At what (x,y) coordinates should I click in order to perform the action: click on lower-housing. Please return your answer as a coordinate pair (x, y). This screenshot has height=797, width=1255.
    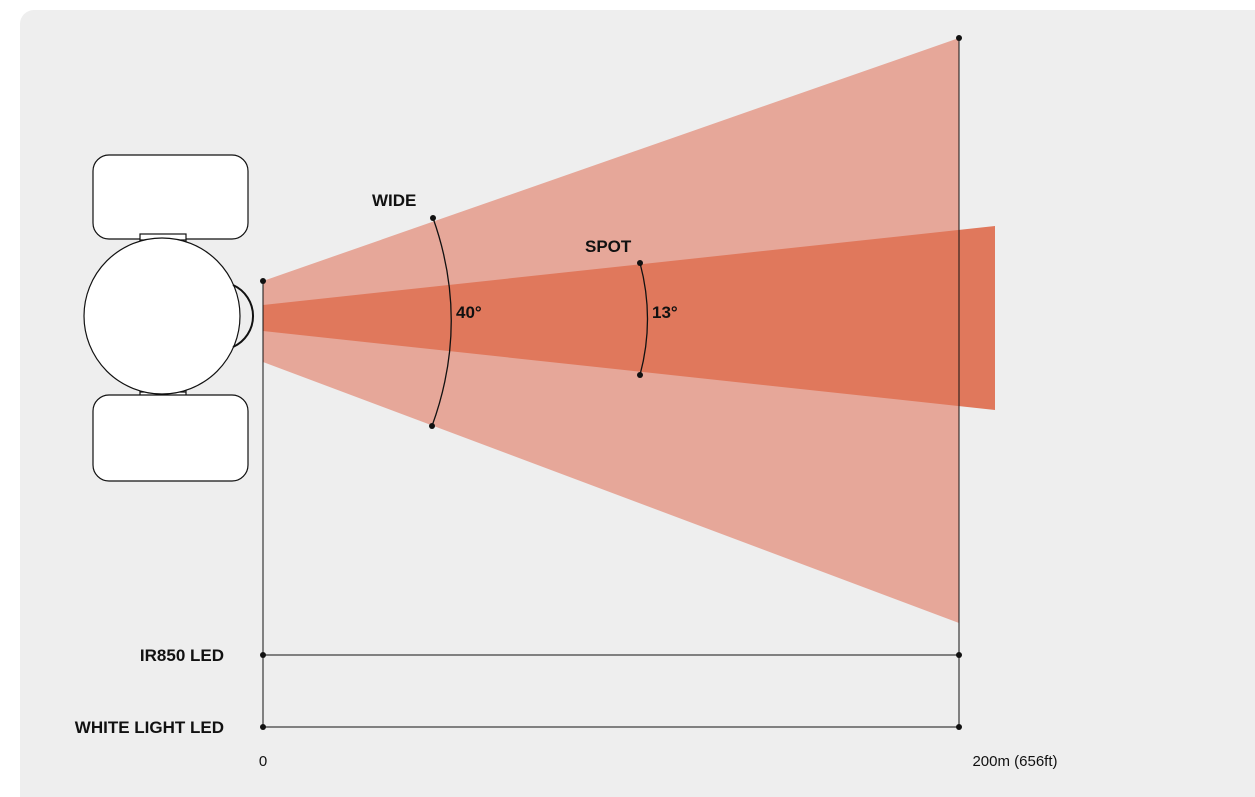
    Looking at the image, I should click on (170, 438).